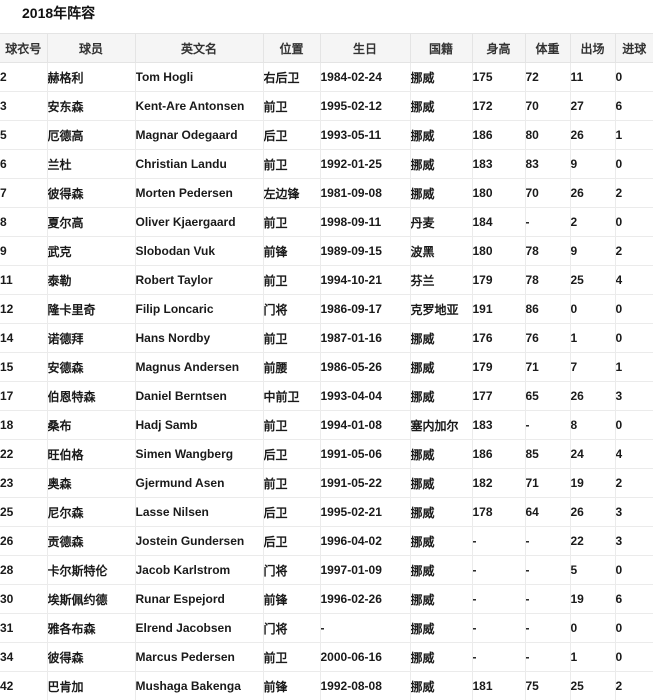  I want to click on cell-player-name-en: Oliver Kjaergaard, so click(199, 222).